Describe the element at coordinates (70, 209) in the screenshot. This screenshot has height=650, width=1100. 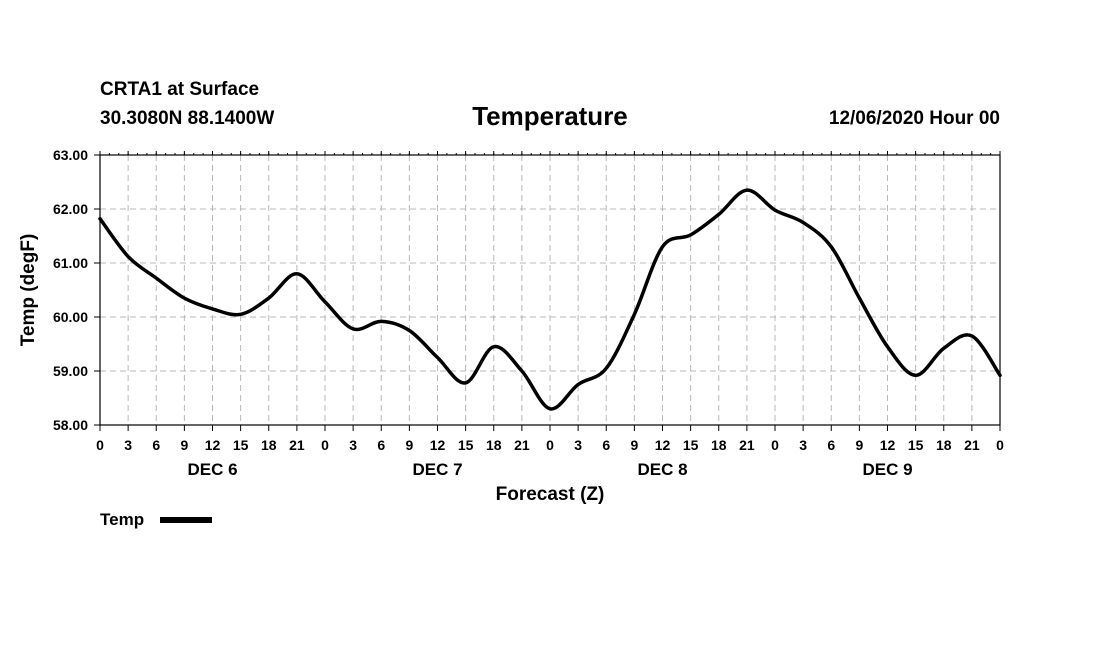
I see `y-tick-label: 62.00` at that location.